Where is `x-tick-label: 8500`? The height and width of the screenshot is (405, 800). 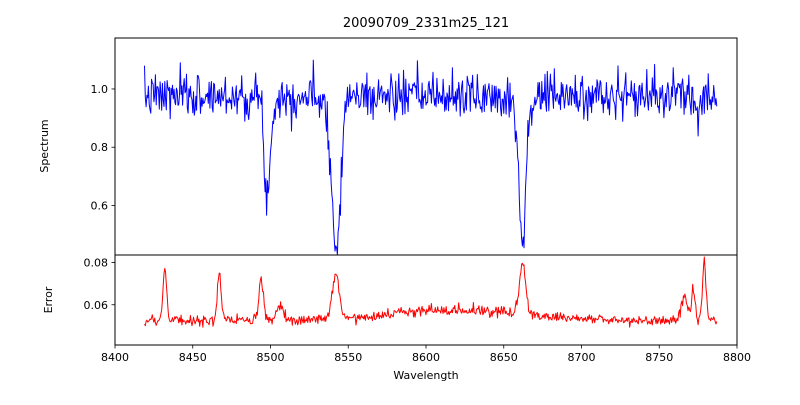
x-tick-label: 8500 is located at coordinates (271, 357).